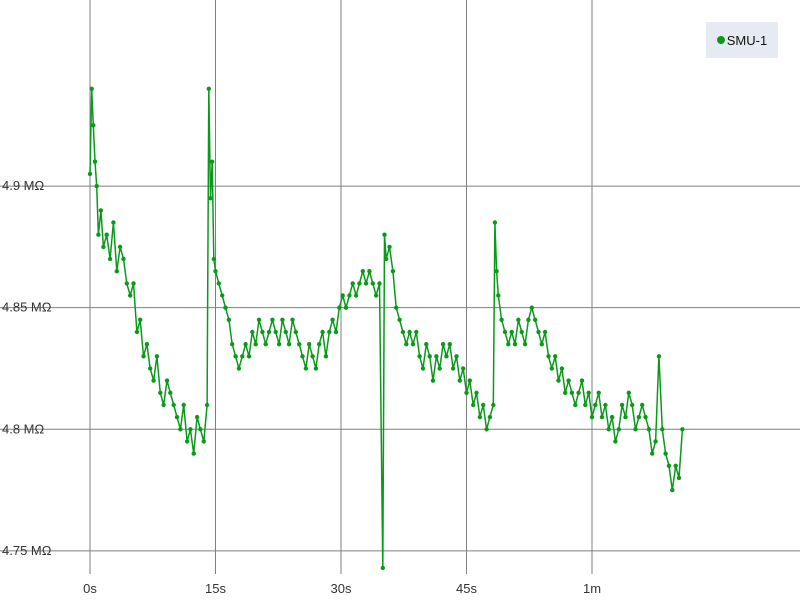 The height and width of the screenshot is (600, 800). What do you see at coordinates (592, 588) in the screenshot?
I see `x-tick-label: 1m` at bounding box center [592, 588].